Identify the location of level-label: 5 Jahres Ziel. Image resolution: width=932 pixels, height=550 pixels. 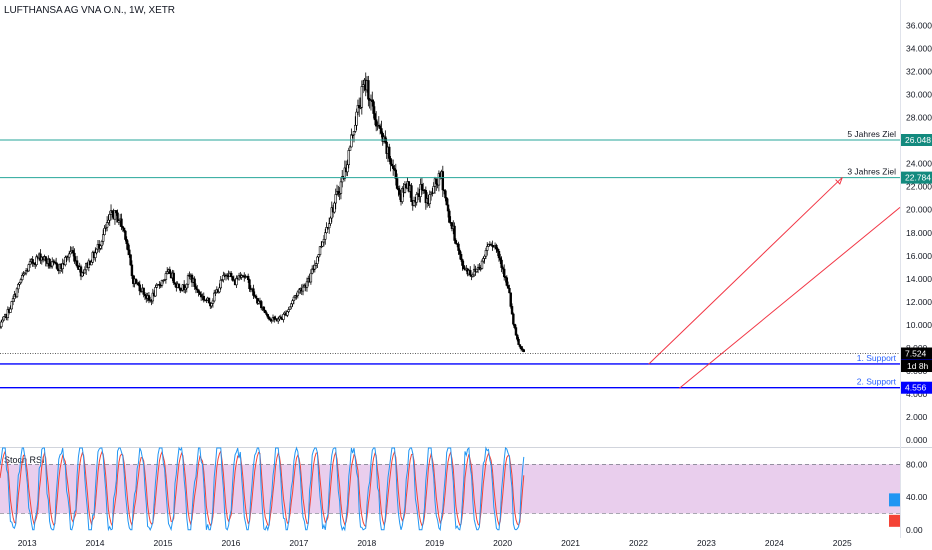
(871, 134).